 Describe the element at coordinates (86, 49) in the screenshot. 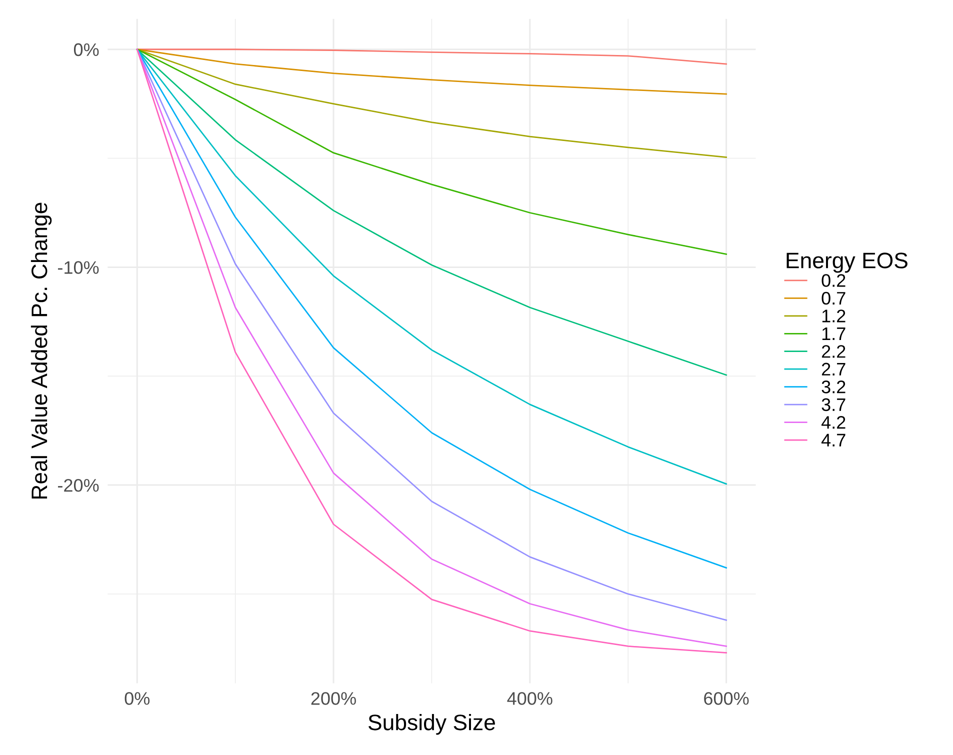

I see `y-tick-label: 0%` at that location.